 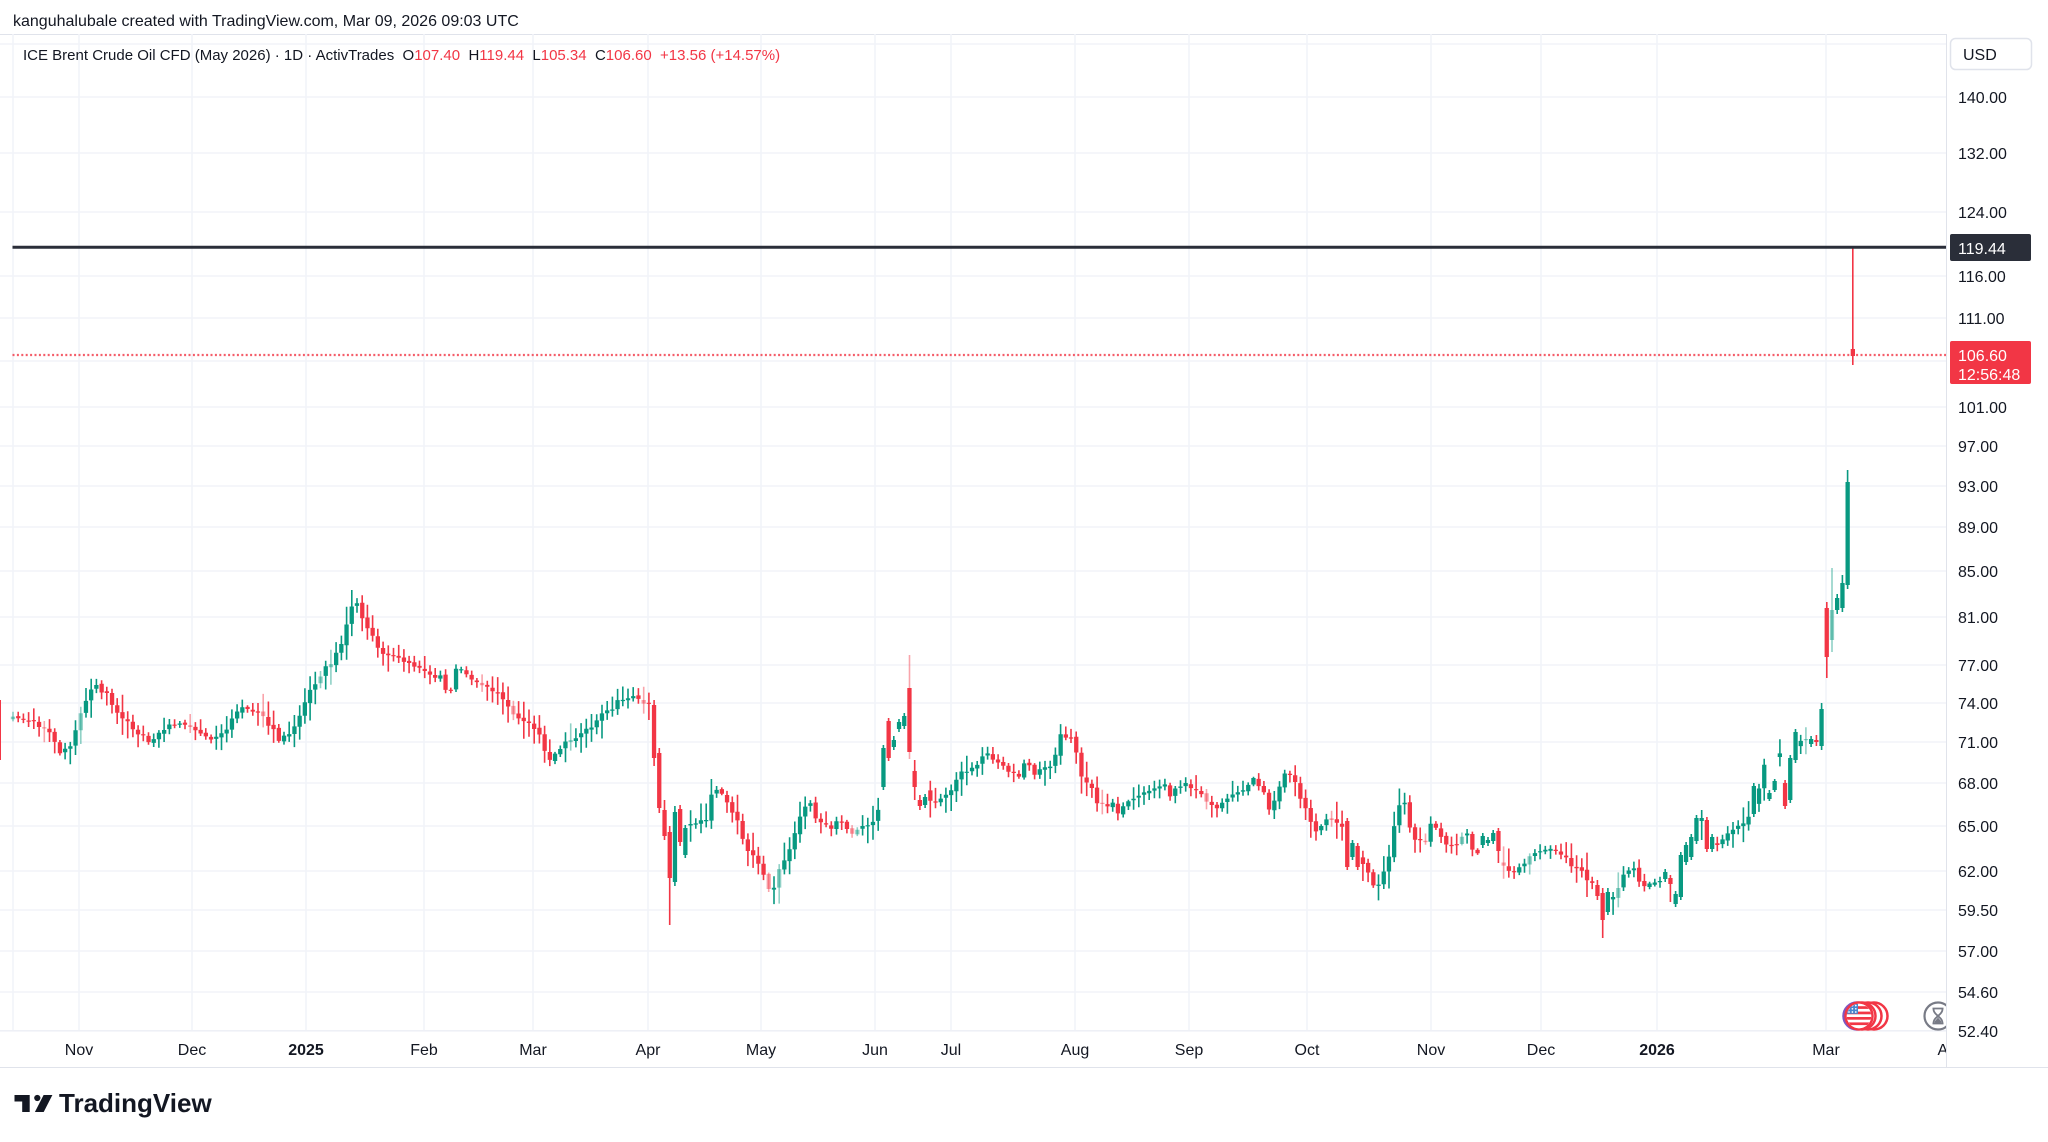 I want to click on svg-text: 54.60, so click(x=1978, y=993).